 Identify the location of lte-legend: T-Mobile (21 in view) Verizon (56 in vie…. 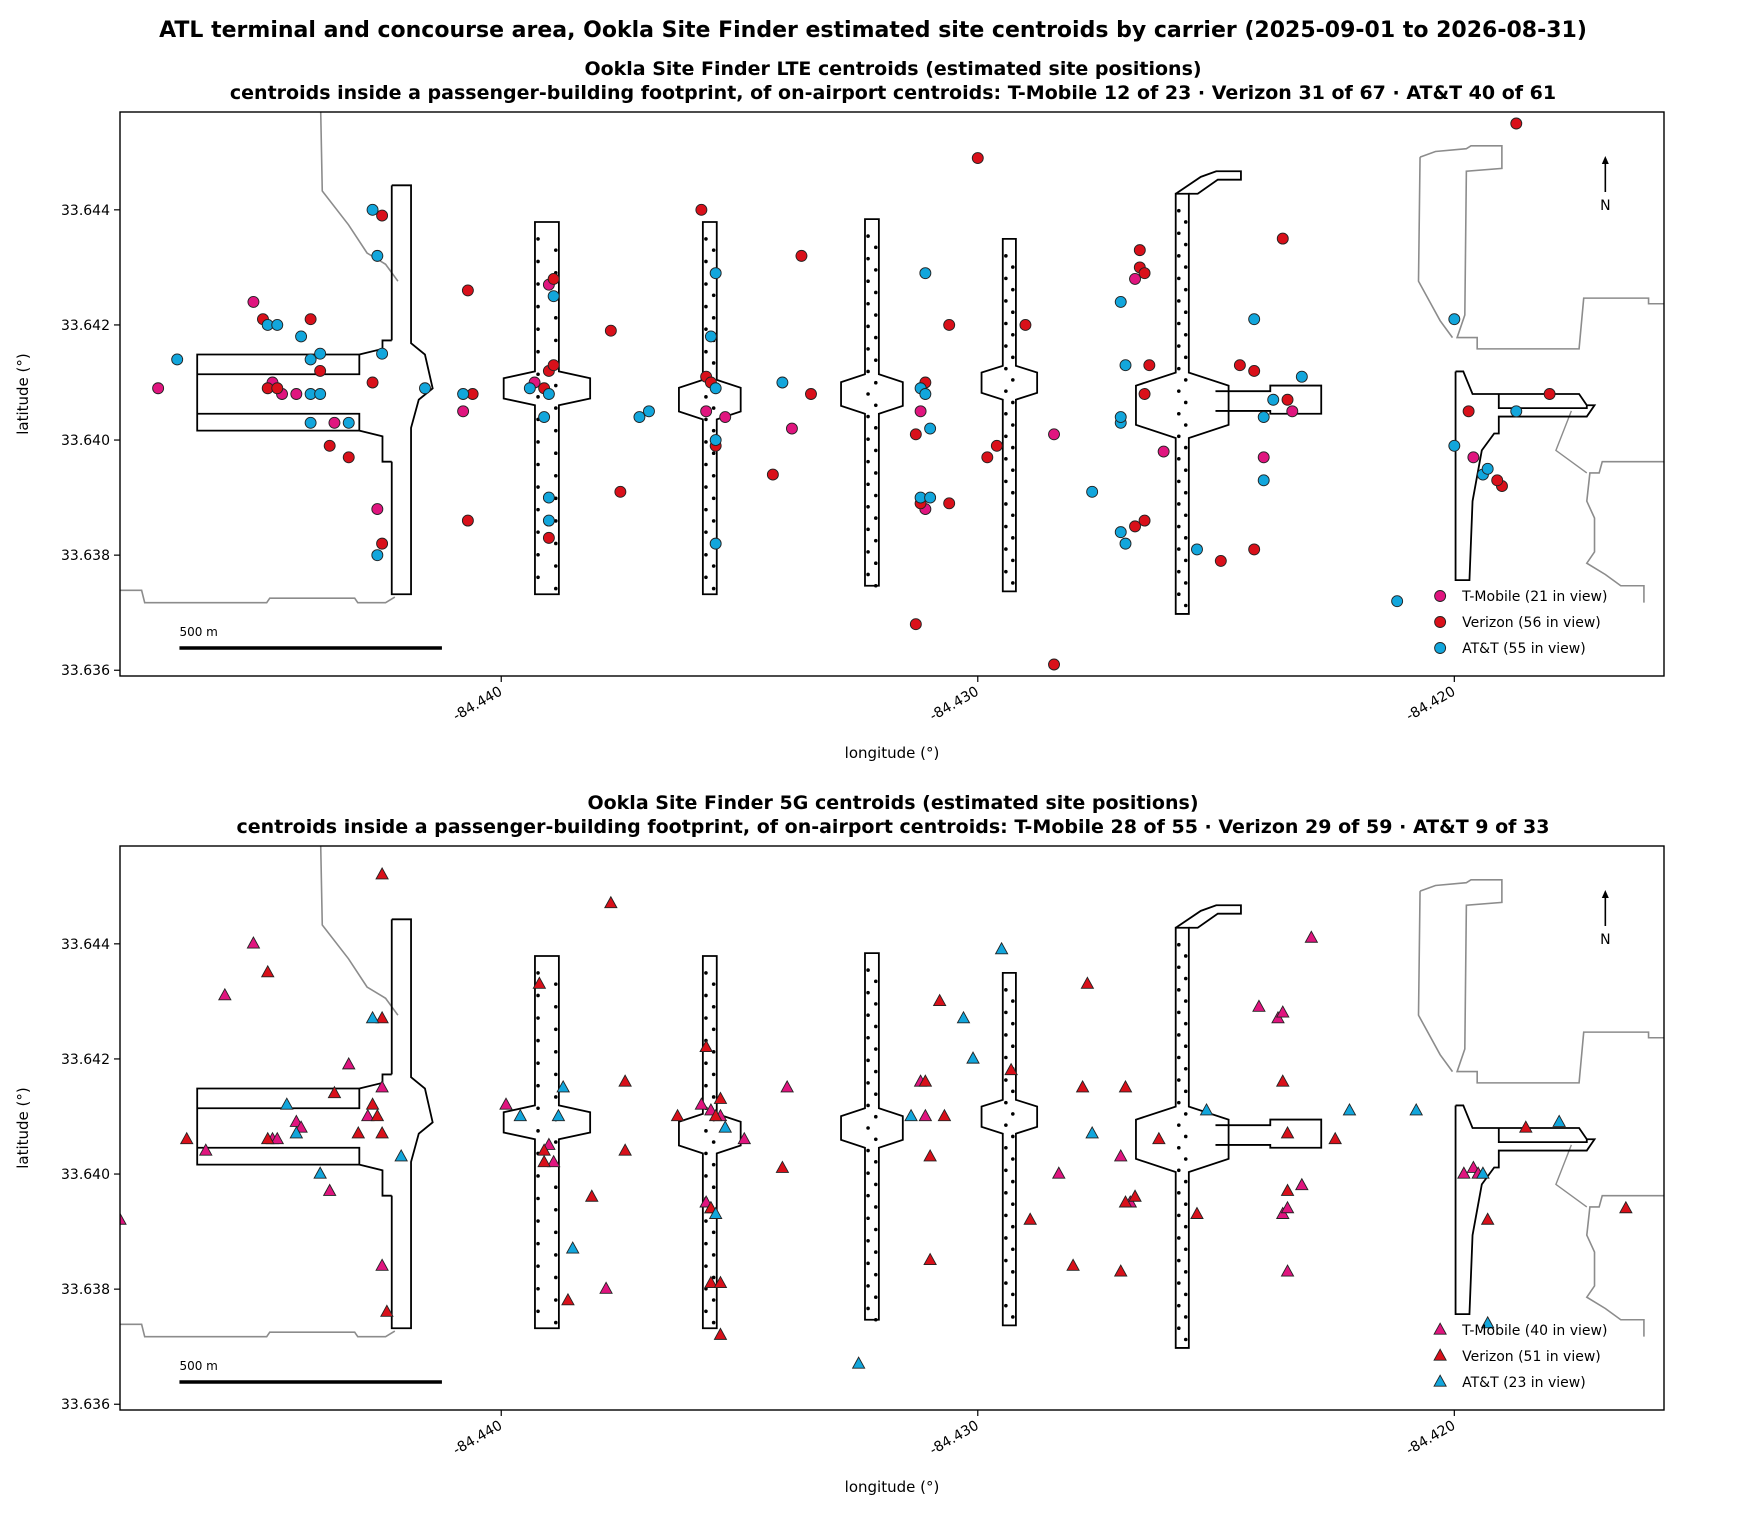
(1520, 623).